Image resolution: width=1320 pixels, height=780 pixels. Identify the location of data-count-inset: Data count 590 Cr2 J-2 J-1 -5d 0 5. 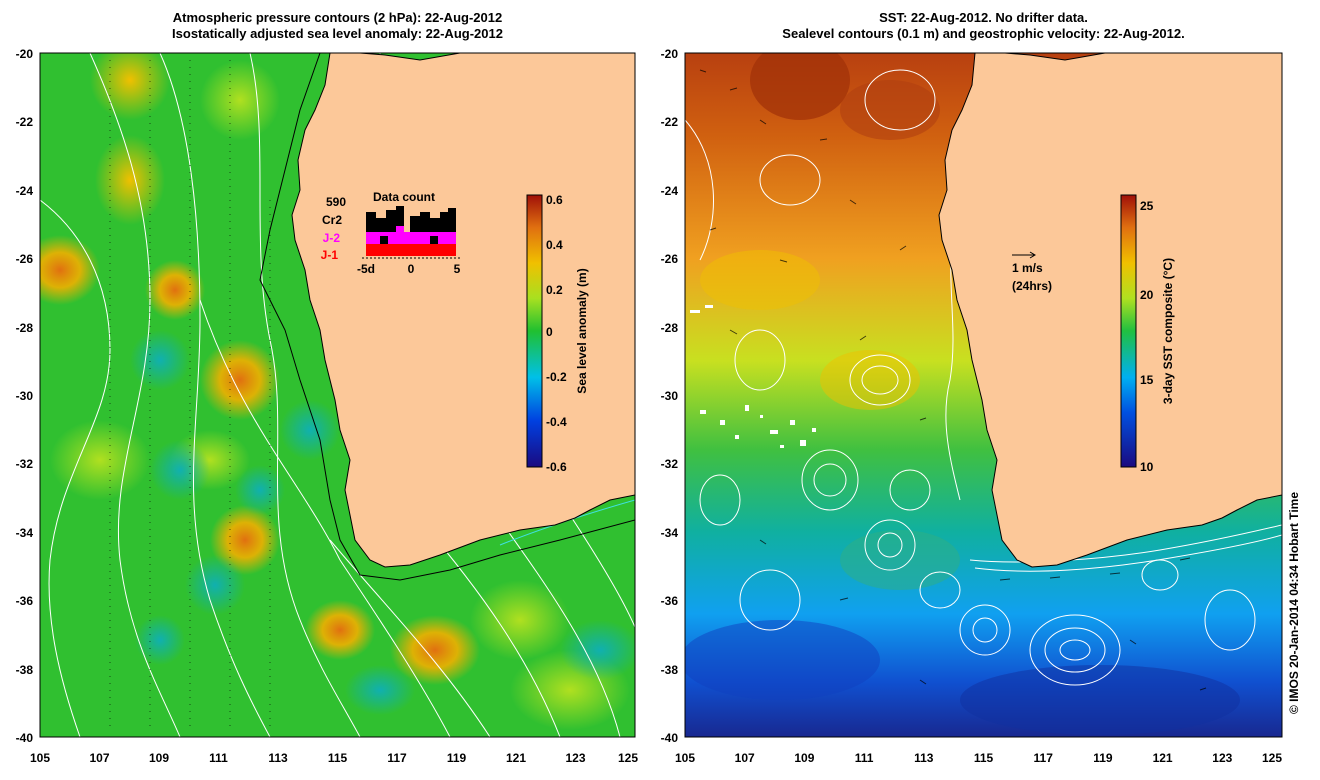
(391, 233).